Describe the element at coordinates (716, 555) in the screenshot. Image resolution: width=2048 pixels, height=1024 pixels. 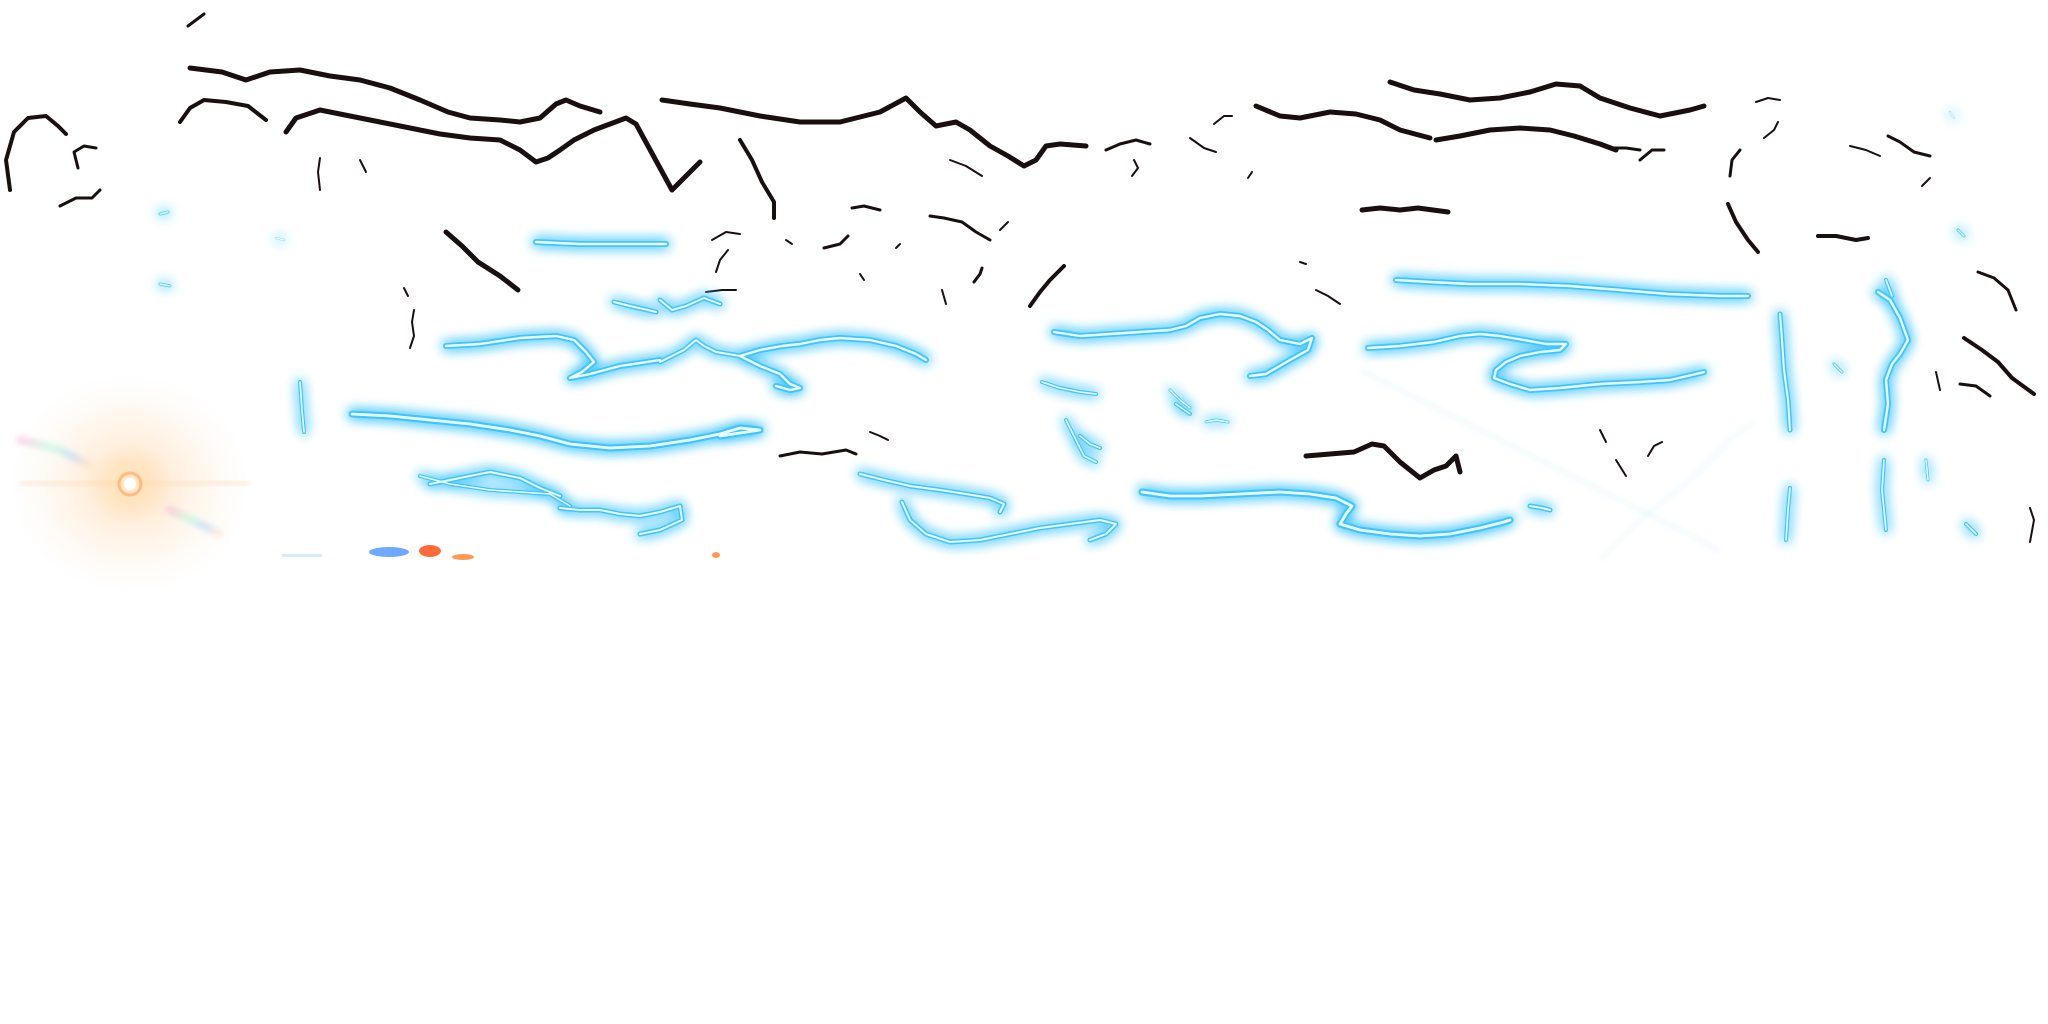
I see `dot-orange-small` at that location.